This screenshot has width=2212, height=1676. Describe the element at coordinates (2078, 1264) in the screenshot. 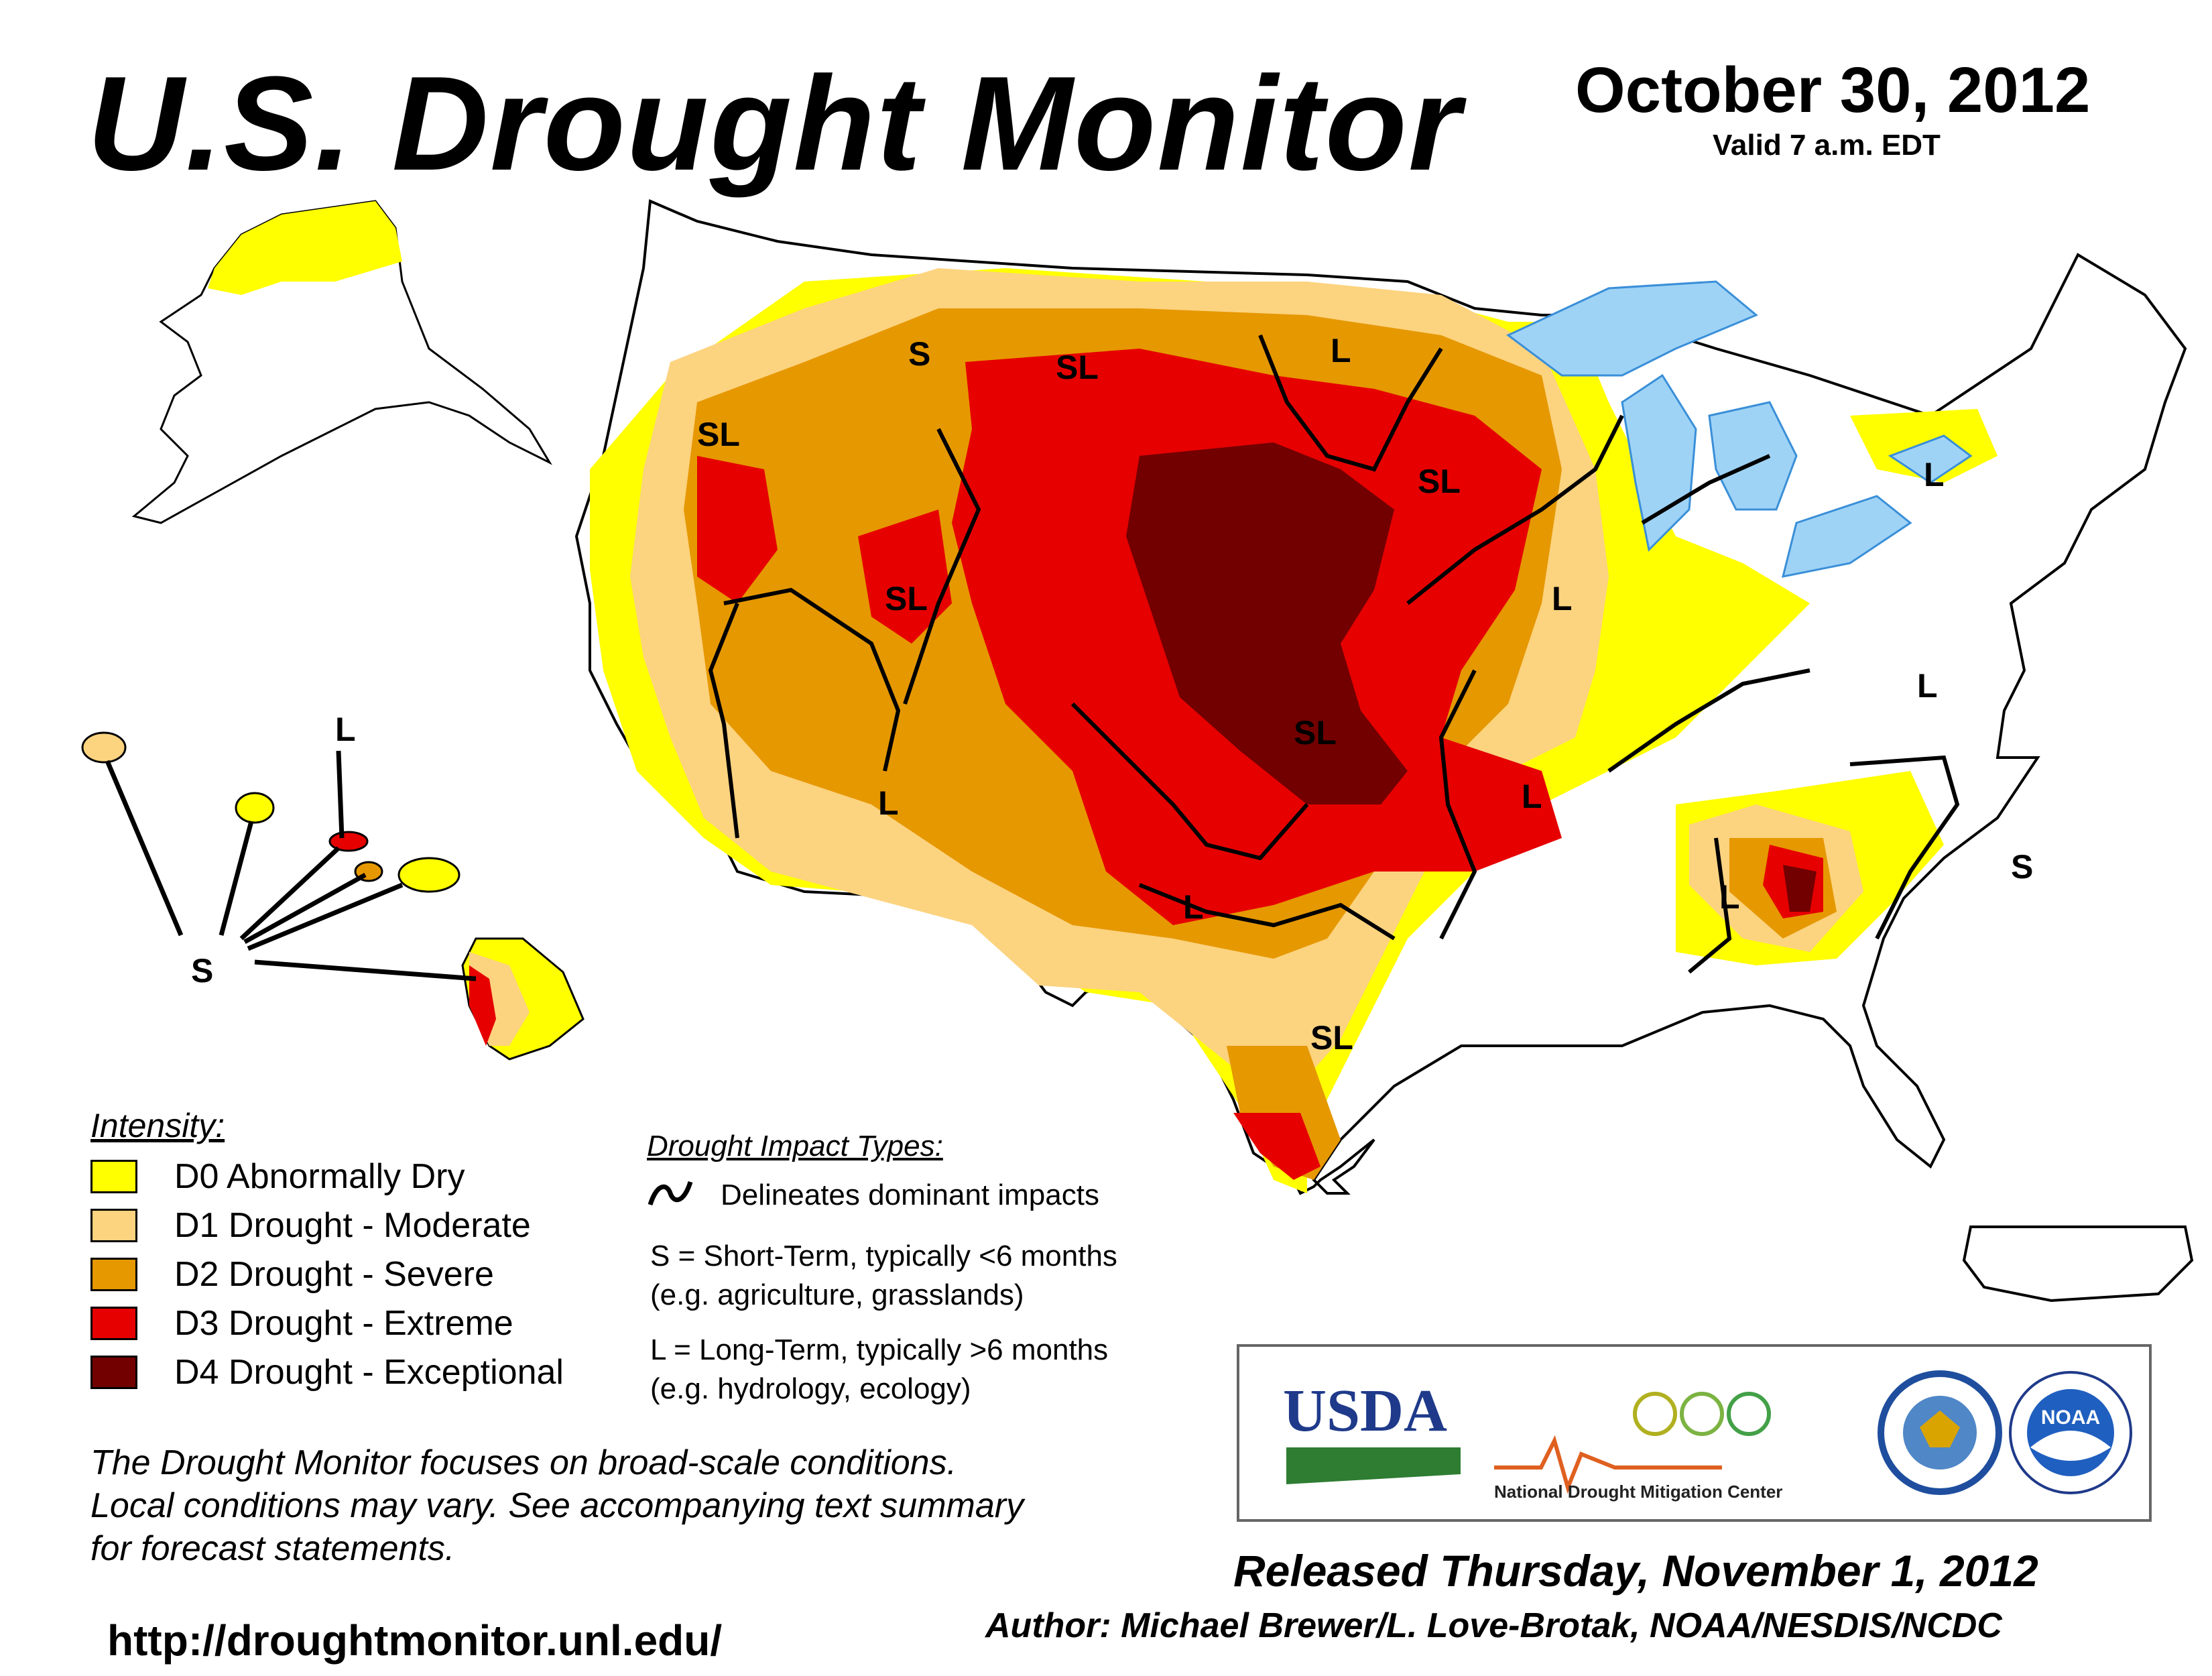

I see `puerto-rico` at that location.